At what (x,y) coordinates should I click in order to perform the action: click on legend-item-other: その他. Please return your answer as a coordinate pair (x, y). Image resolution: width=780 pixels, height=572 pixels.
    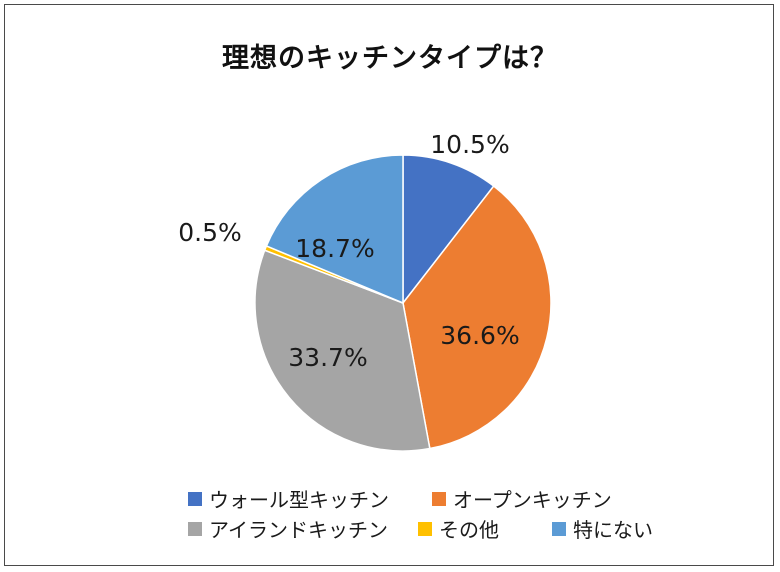
    Looking at the image, I should click on (458, 528).